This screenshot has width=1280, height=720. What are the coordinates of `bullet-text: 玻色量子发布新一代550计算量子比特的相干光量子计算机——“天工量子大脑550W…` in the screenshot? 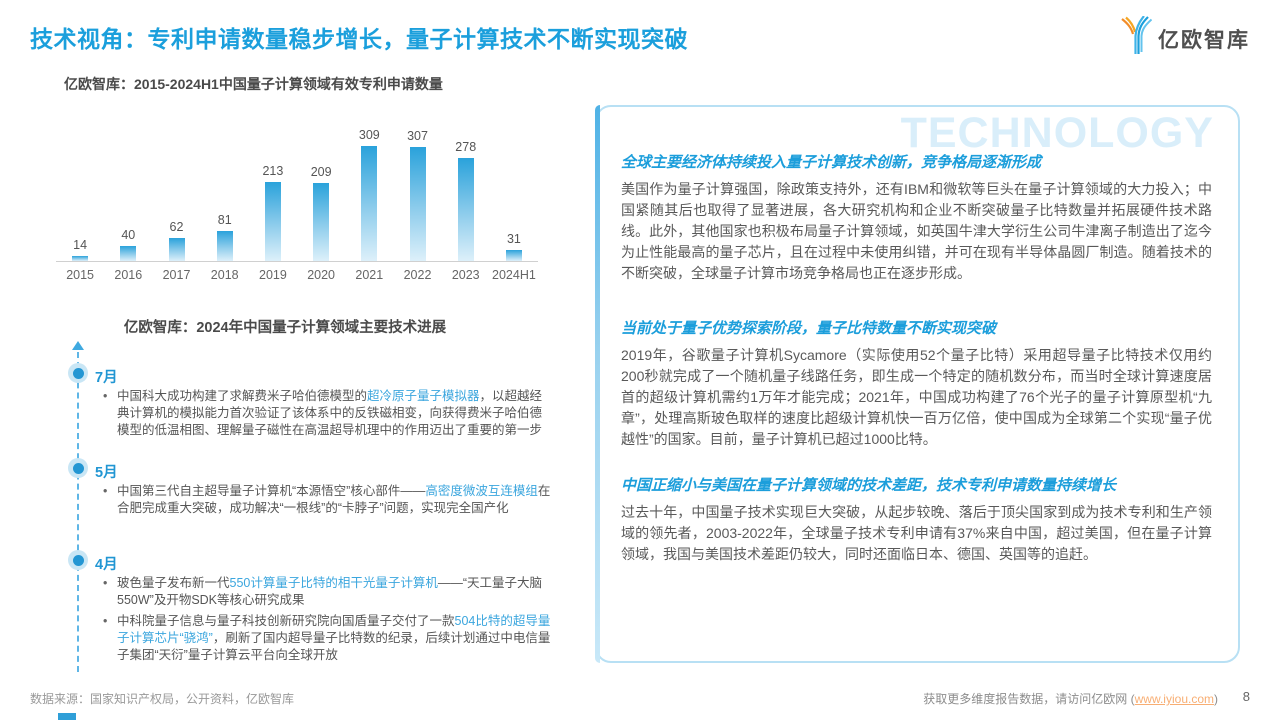 It's located at (330, 591).